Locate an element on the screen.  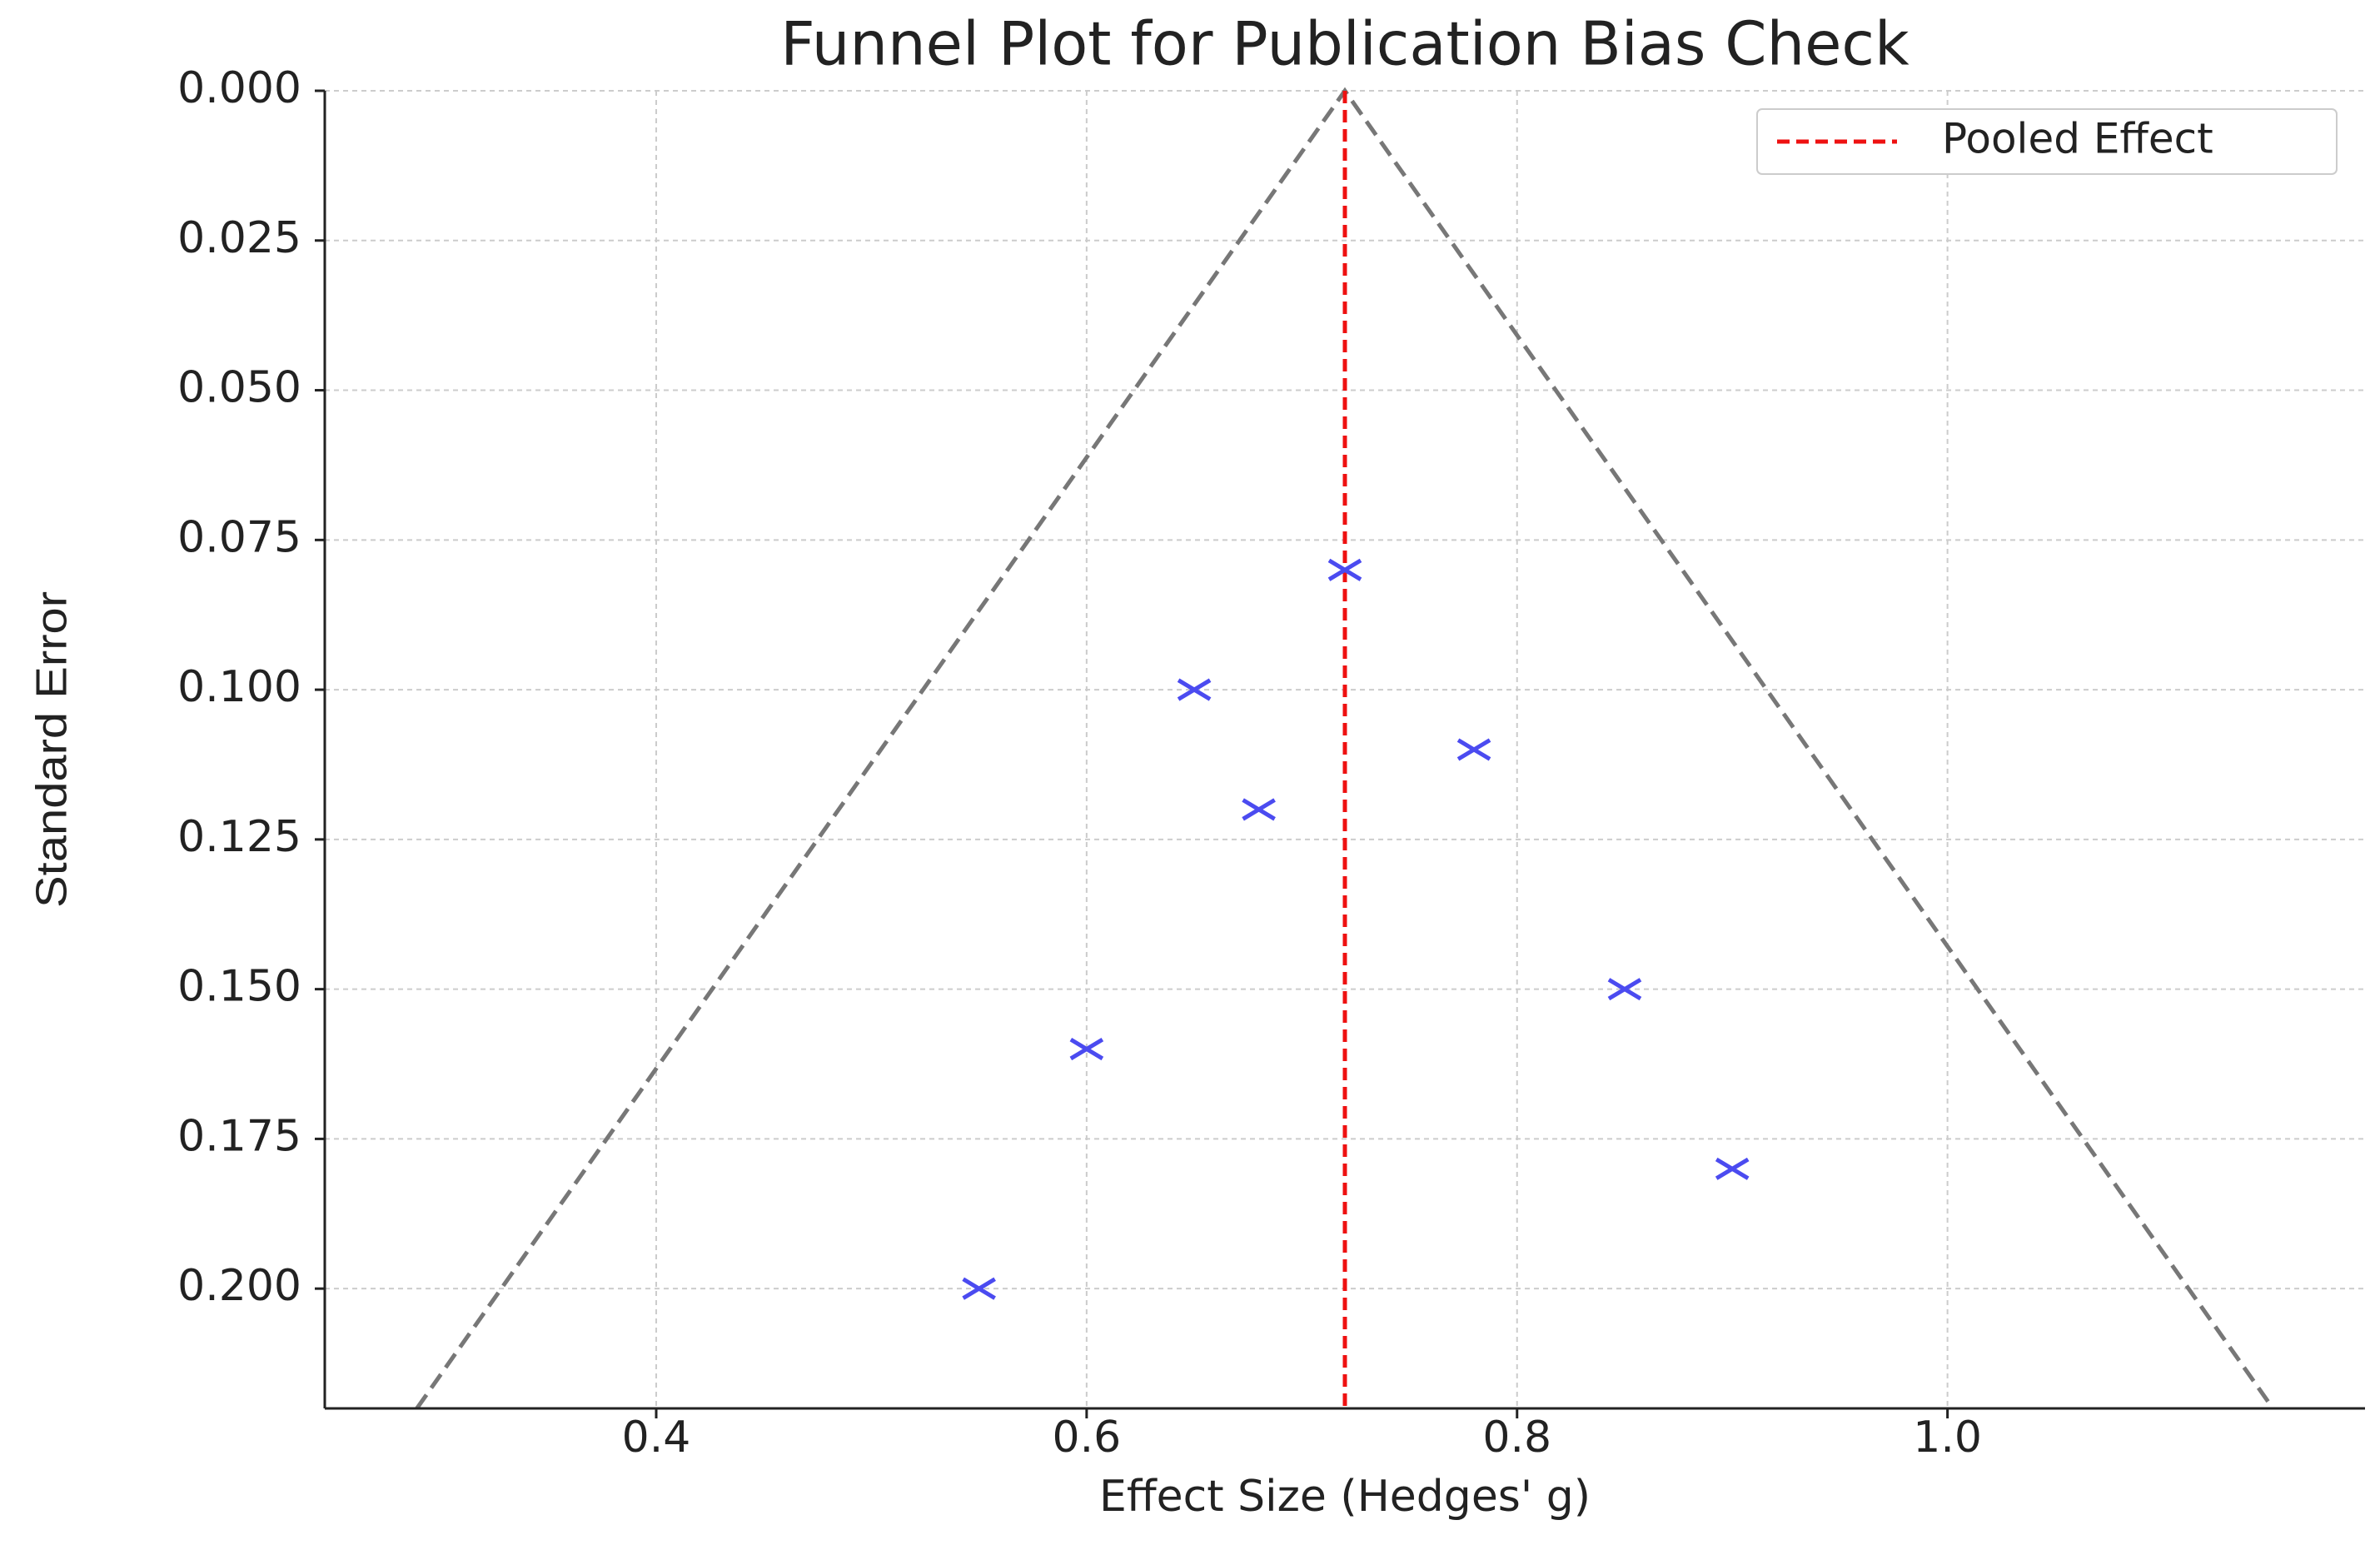
y-tick-label: 0.025 is located at coordinates (239, 238).